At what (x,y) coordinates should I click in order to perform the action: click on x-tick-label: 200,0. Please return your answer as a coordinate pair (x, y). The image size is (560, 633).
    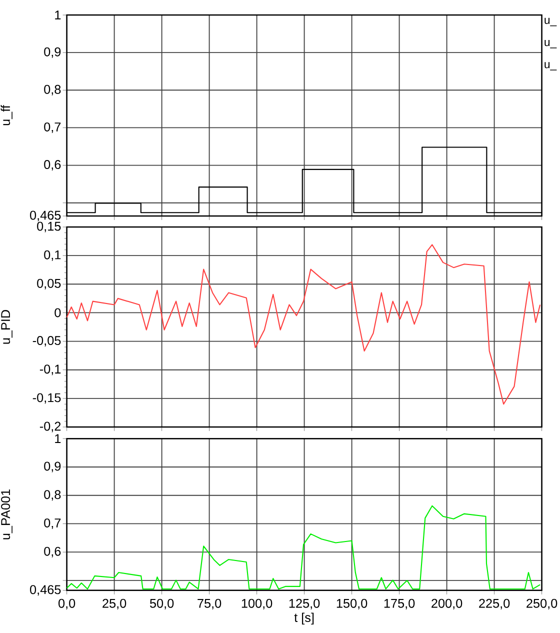
    Looking at the image, I should click on (447, 604).